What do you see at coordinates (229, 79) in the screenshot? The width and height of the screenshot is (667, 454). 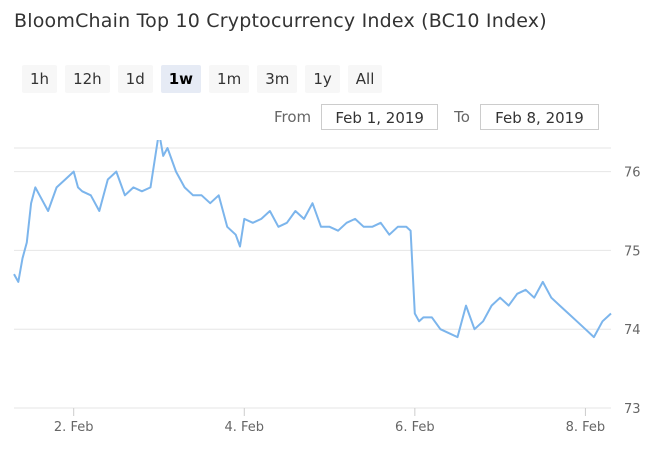 I see `range-button-1m: 1m` at bounding box center [229, 79].